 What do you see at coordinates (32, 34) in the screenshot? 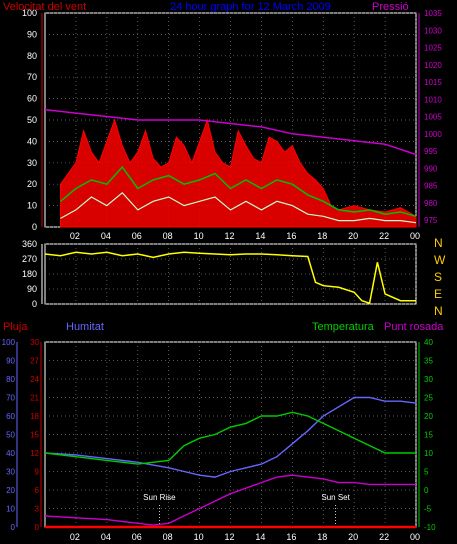
I see `panel1-ytick-9: 90` at bounding box center [32, 34].